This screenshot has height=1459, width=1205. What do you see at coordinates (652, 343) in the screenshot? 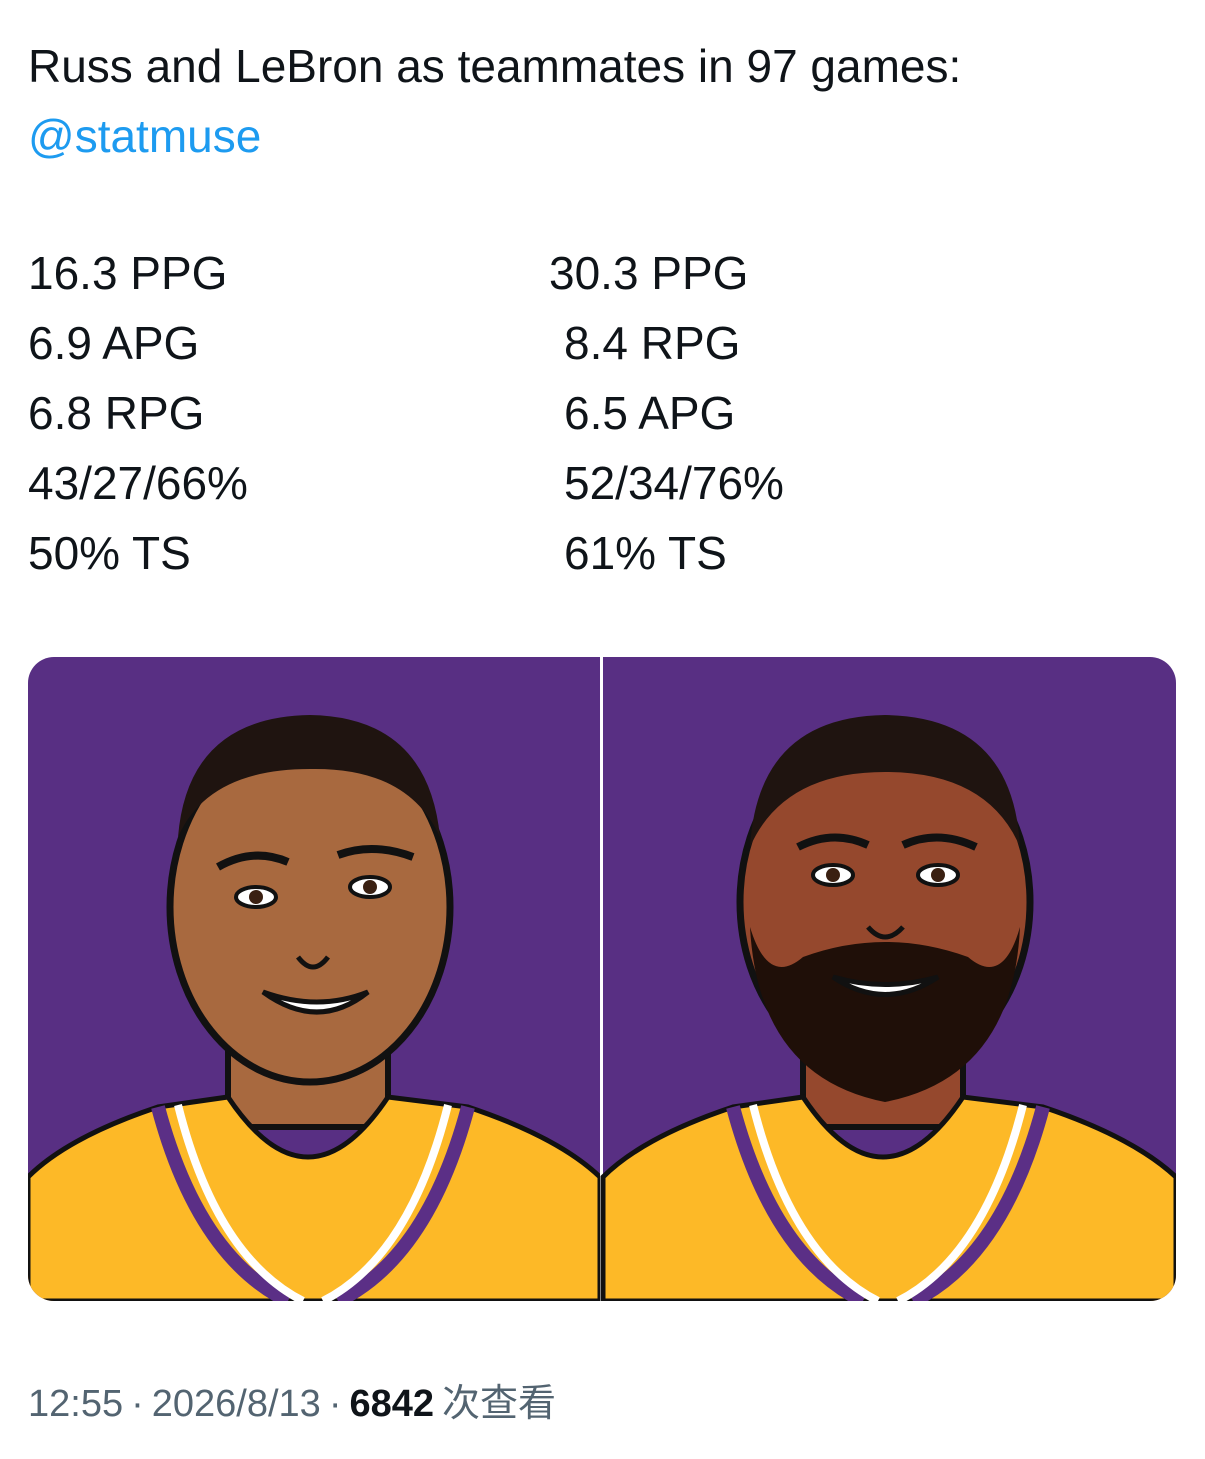
I see `stat-line: 8.4 RPG` at bounding box center [652, 343].